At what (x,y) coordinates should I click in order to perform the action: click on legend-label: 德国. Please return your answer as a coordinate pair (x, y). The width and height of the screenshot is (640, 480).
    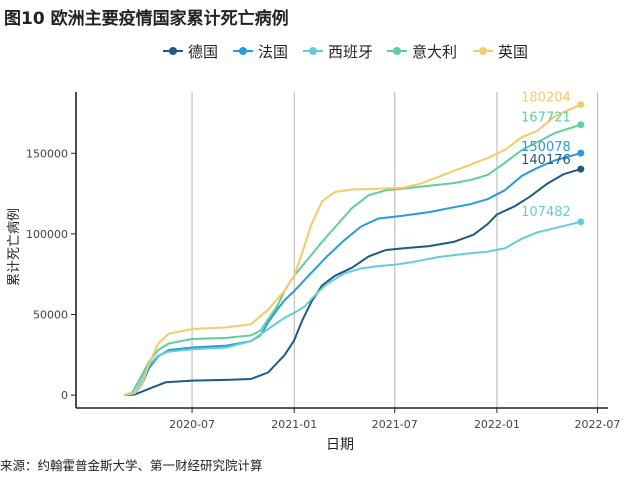
    Looking at the image, I should click on (203, 51).